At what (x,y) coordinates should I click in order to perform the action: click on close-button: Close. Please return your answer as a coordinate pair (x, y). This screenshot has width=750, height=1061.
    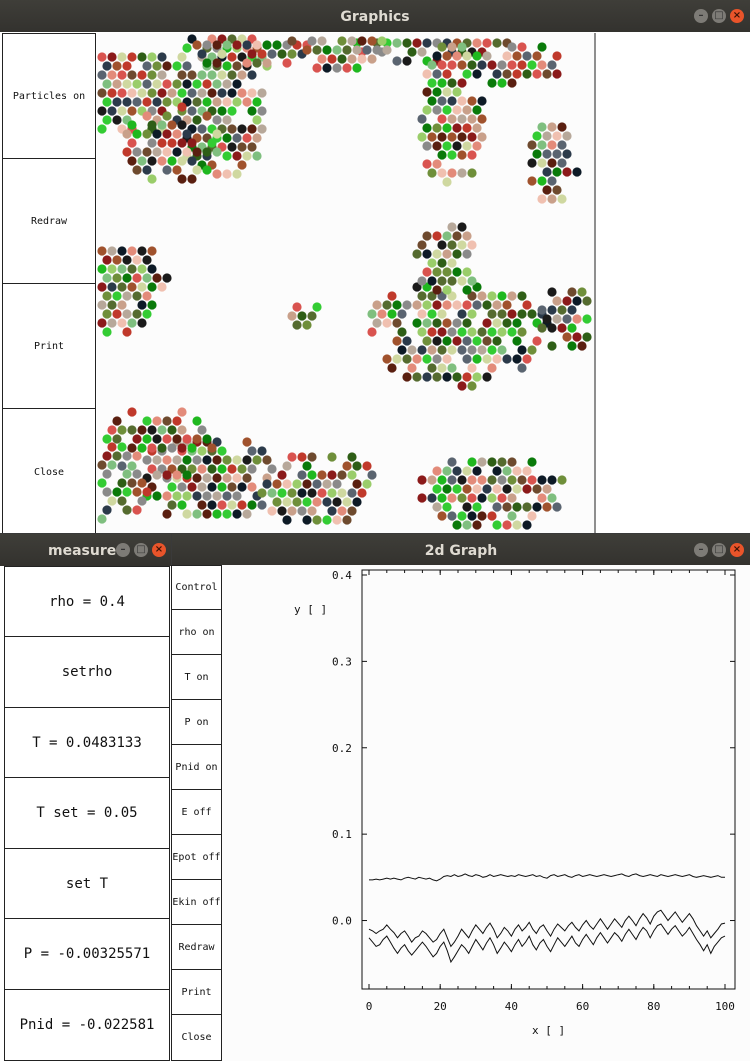
    Looking at the image, I should click on (49, 472).